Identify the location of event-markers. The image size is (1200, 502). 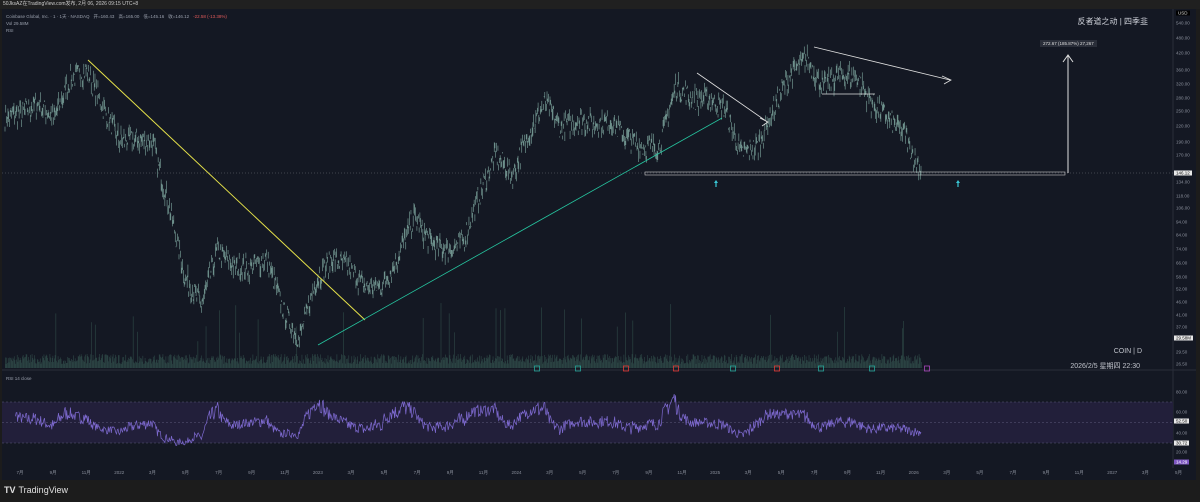
(732, 368).